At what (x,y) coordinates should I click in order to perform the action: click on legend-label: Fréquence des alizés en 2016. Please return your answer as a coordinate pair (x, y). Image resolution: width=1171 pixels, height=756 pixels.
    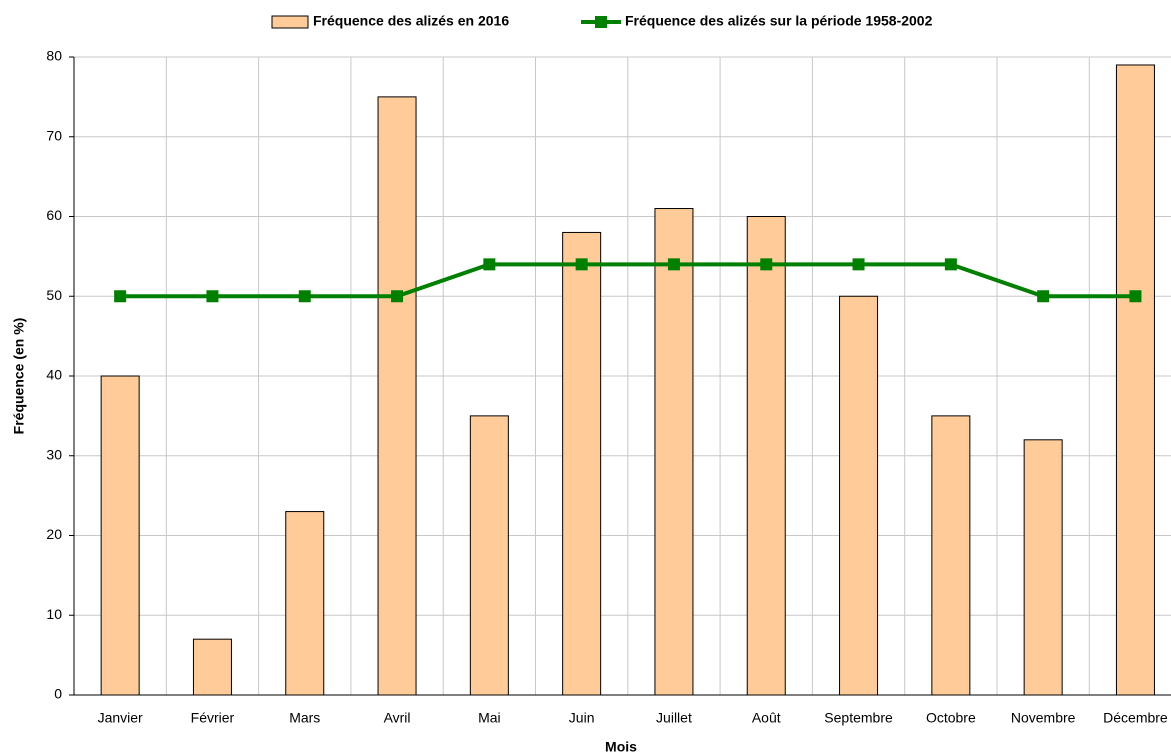
    Looking at the image, I should click on (411, 21).